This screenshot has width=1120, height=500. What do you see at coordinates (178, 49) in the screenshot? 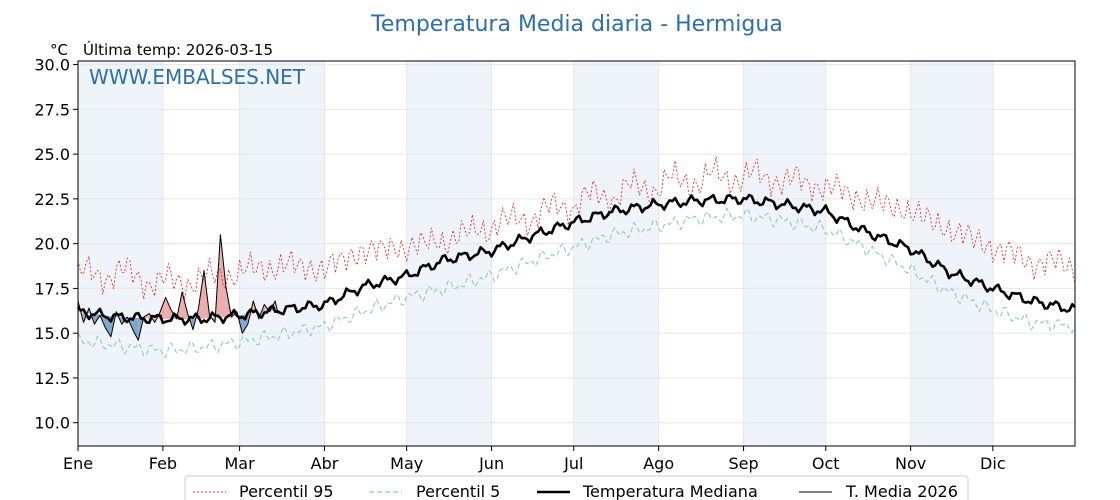
I see `last-temp-label: Última temp: 2026-03-15` at bounding box center [178, 49].